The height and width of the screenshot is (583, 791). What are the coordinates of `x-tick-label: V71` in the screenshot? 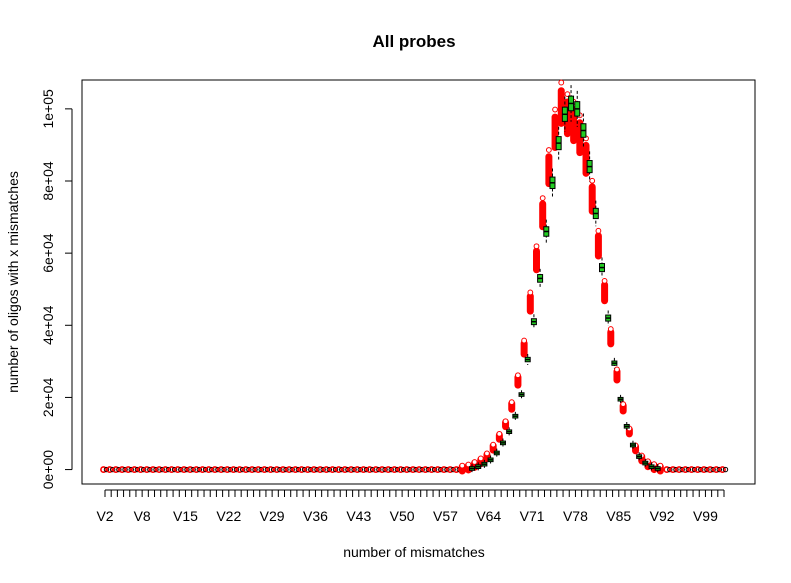 It's located at (532, 516).